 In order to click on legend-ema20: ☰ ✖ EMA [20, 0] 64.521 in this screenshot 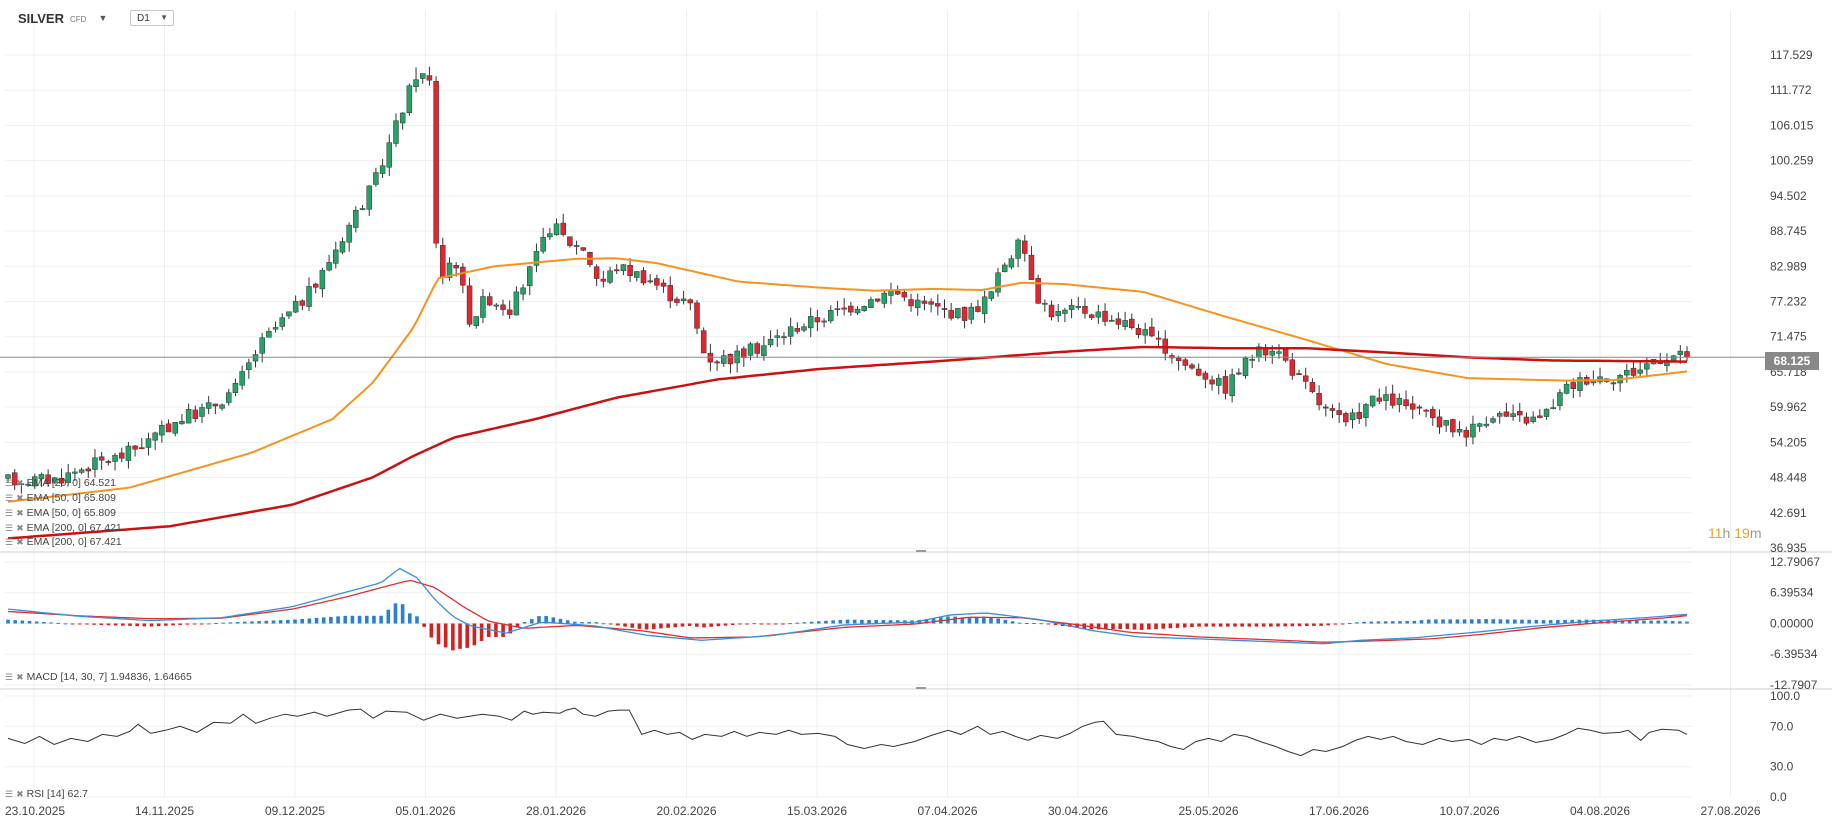, I will do `click(60, 483)`.